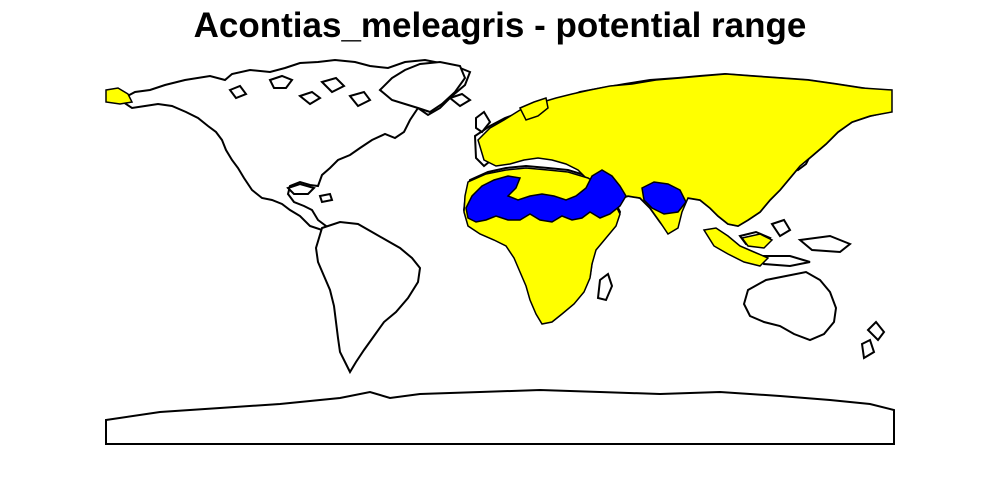  Describe the element at coordinates (300, 91) in the screenshot. I see `arctic-islands` at that location.